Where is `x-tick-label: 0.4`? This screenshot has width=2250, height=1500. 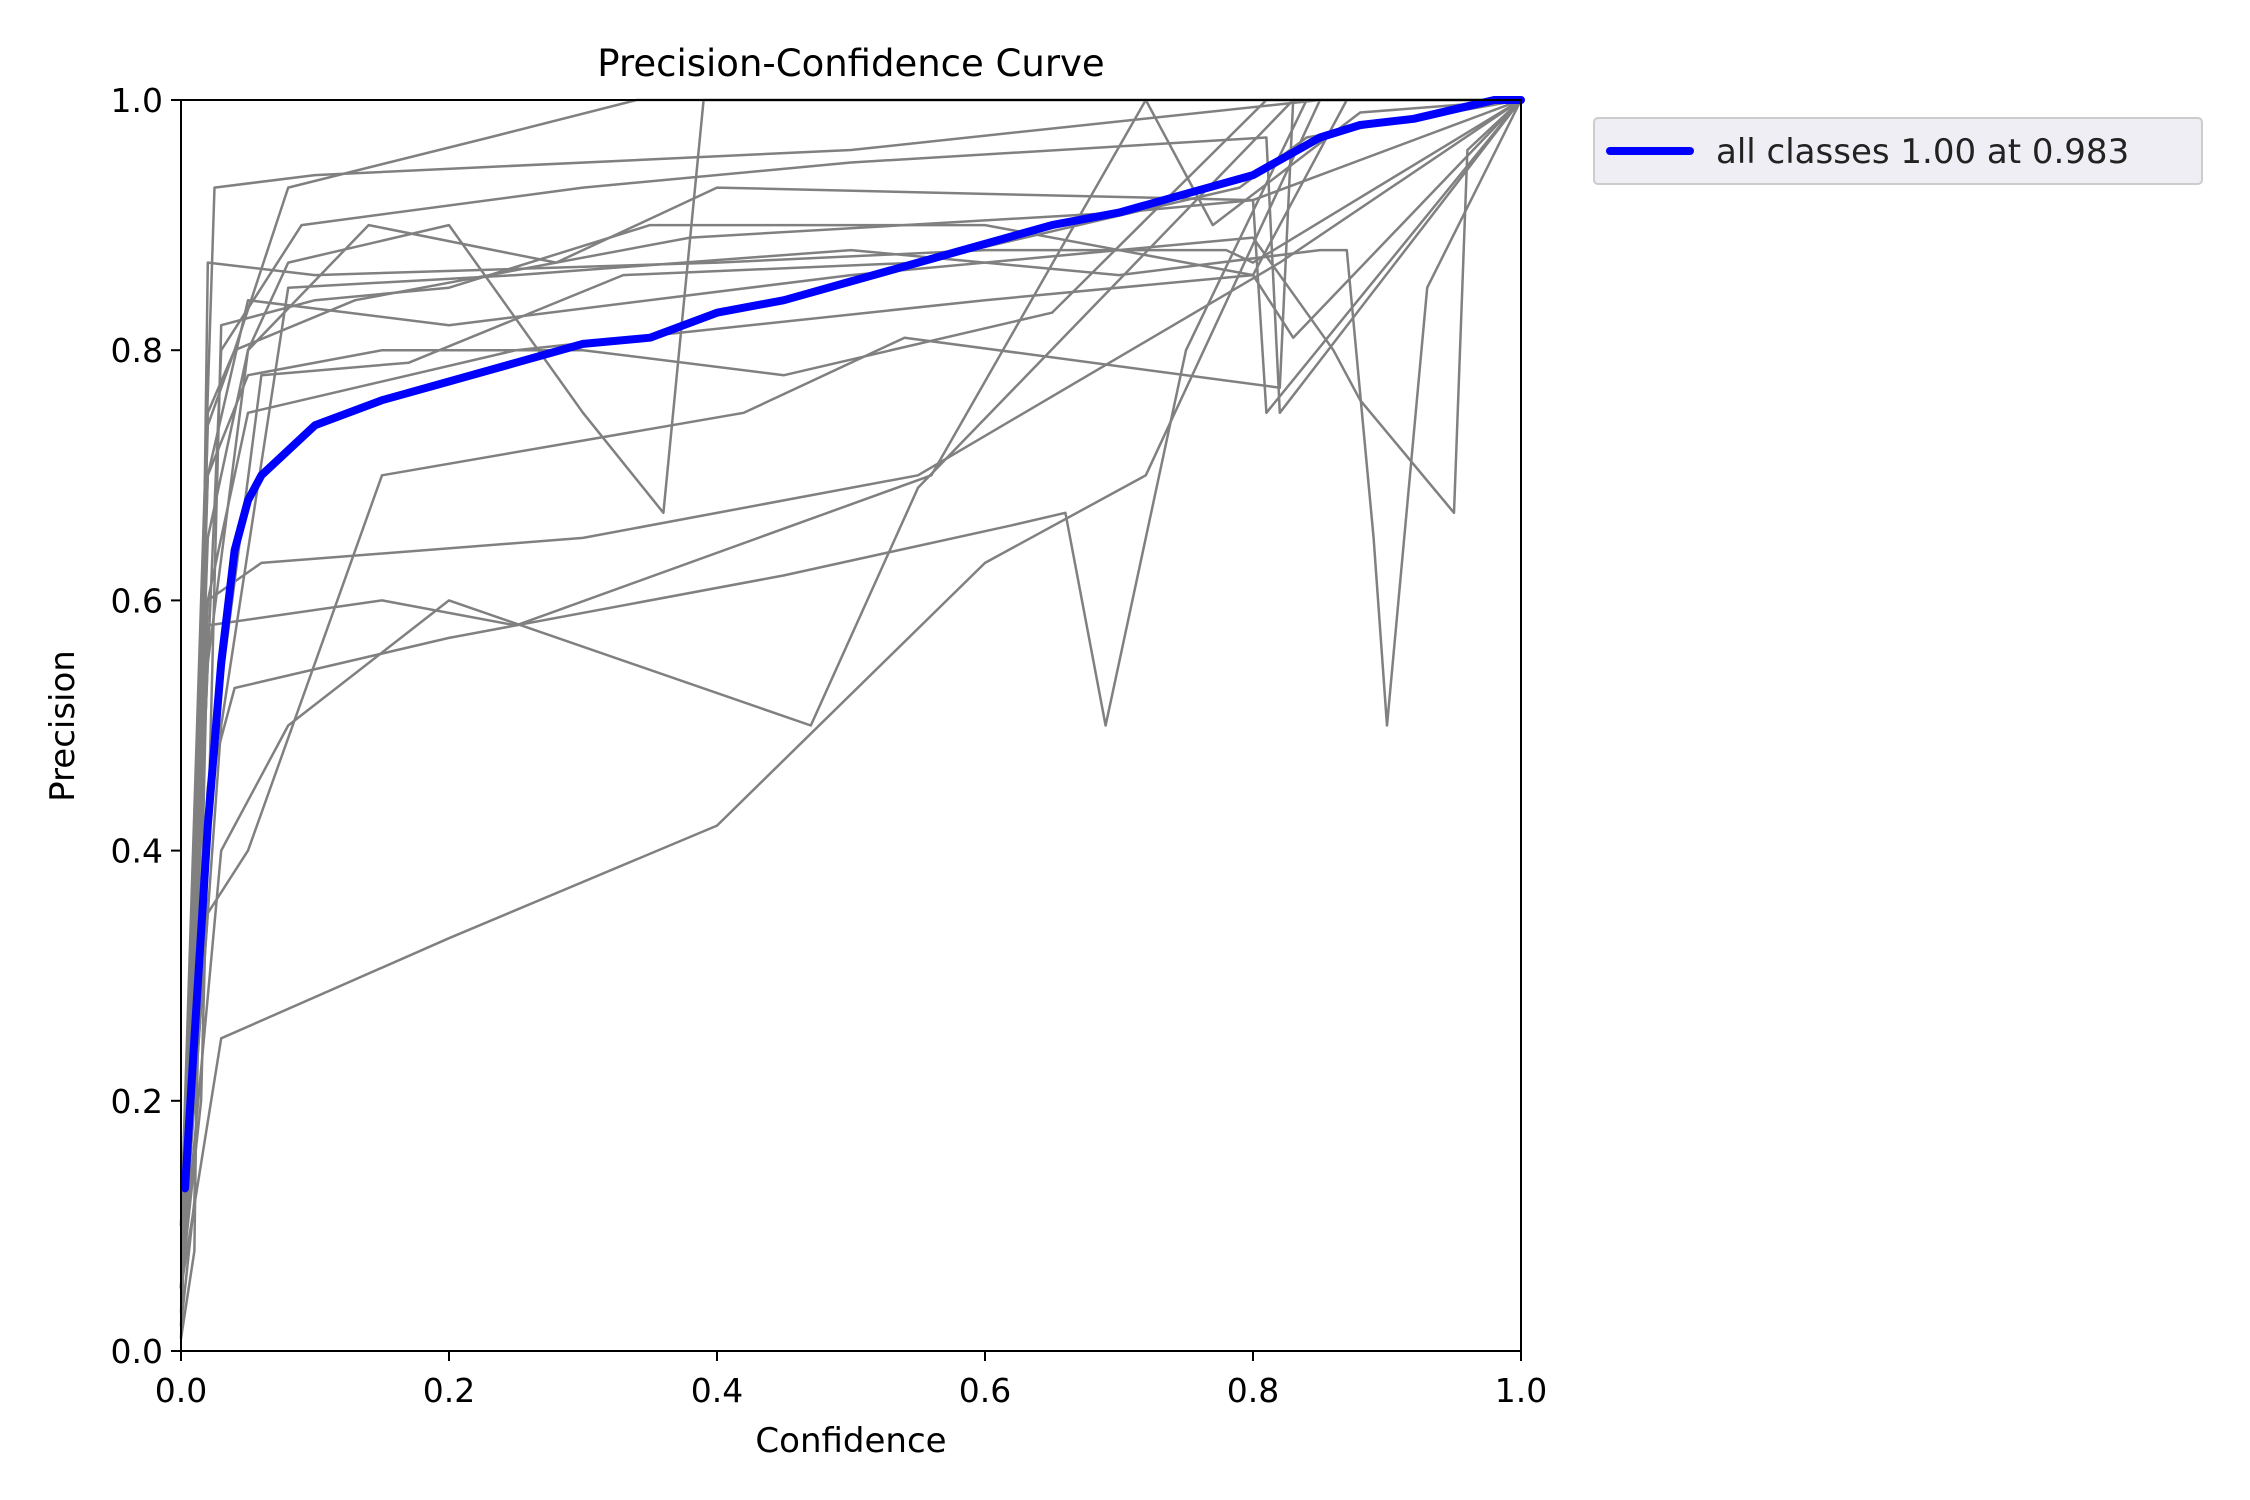
x-tick-label: 0.4 is located at coordinates (717, 1390).